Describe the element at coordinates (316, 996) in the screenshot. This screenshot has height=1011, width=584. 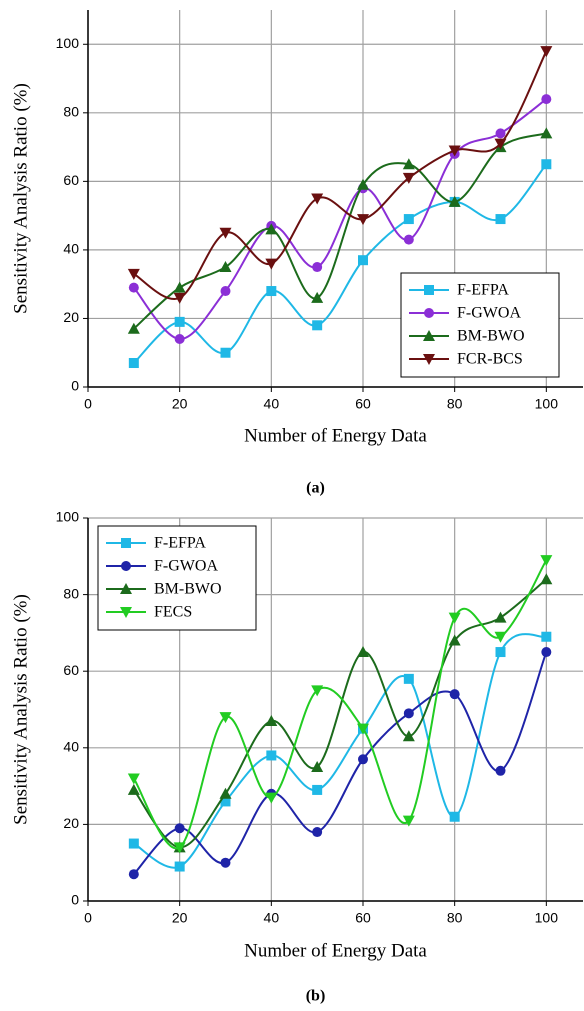
I see `caption: (b)` at that location.